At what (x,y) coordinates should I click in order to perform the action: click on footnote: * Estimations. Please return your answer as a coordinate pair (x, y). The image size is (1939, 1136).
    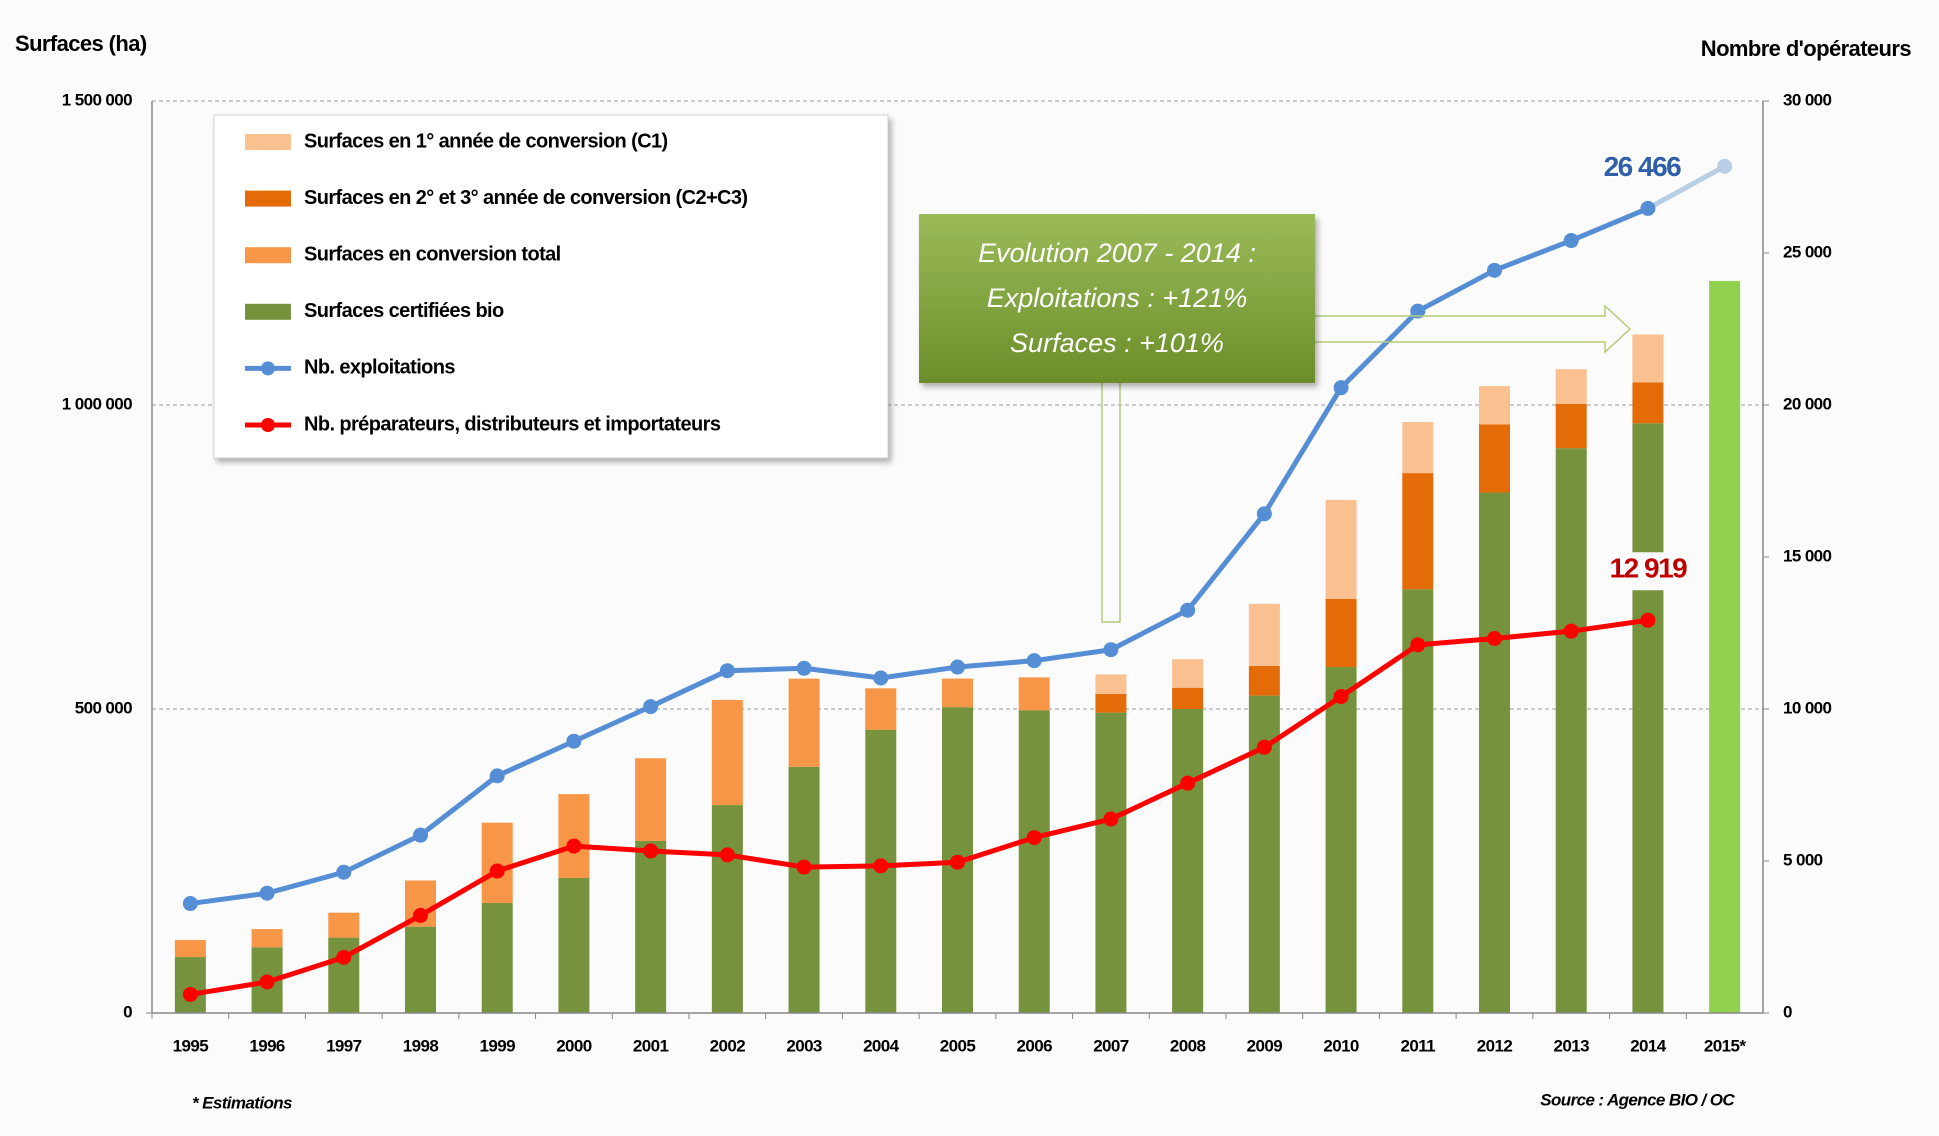
    Looking at the image, I should click on (242, 1102).